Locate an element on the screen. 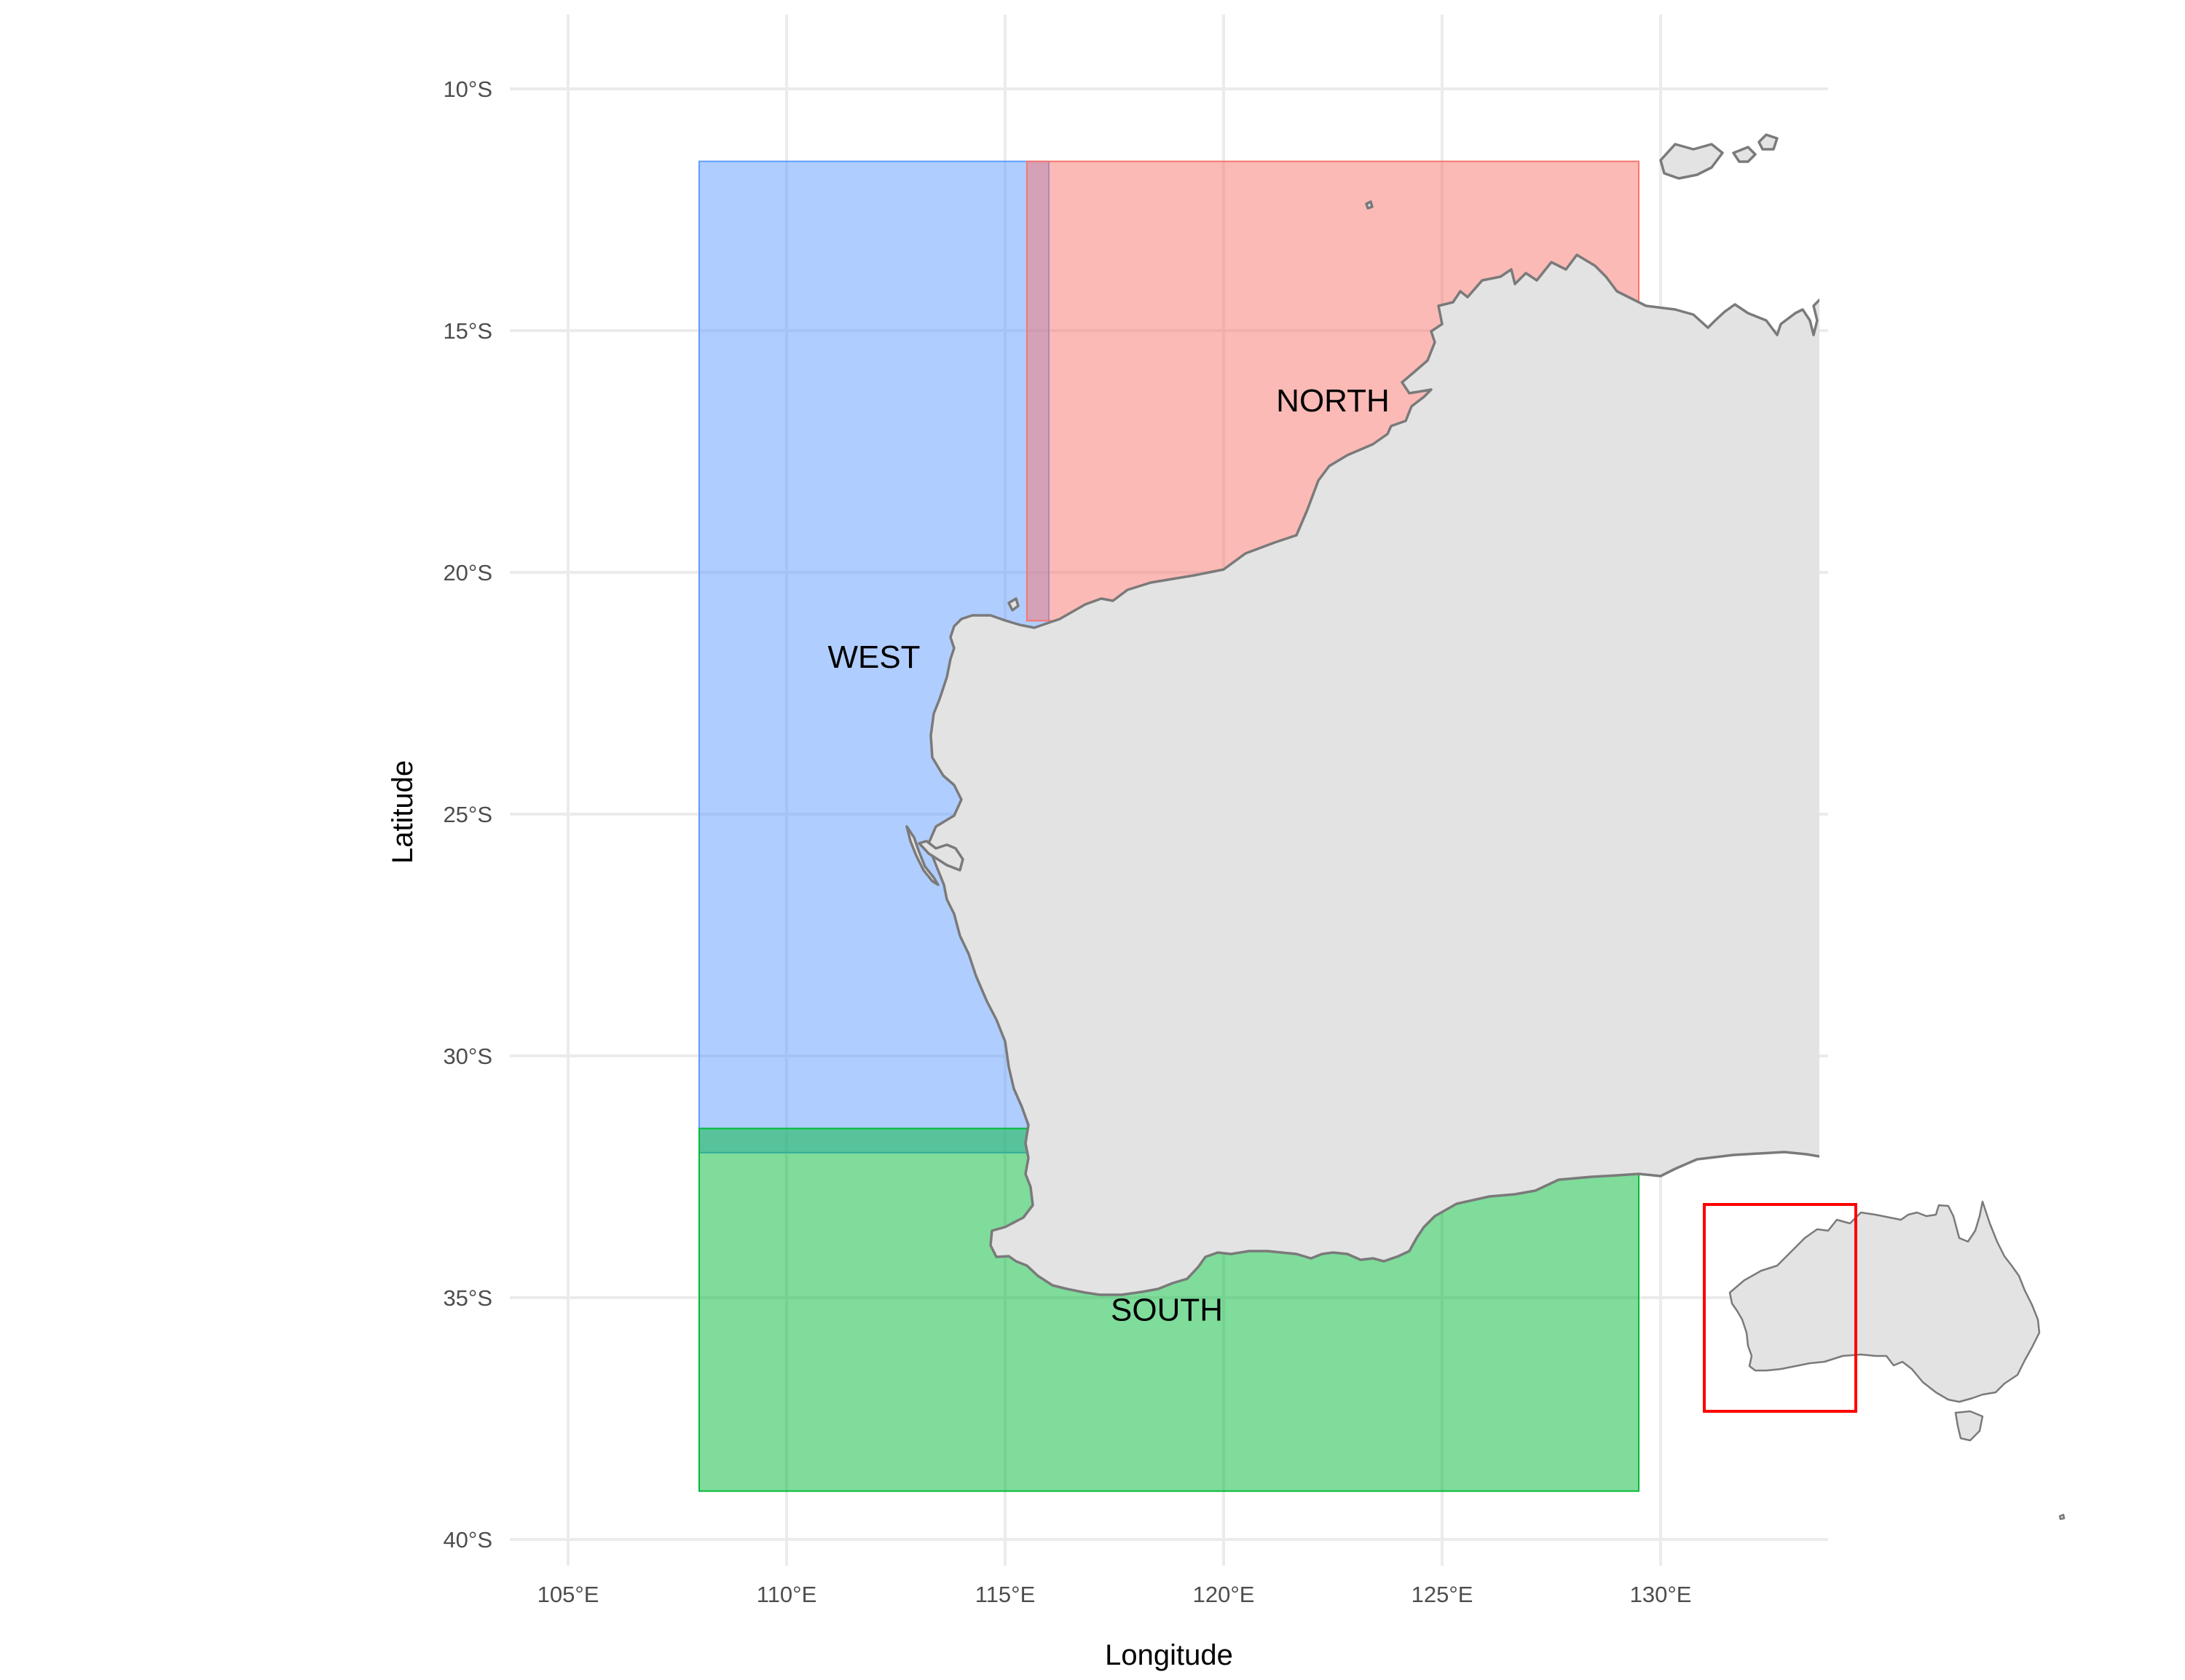 This screenshot has width=2185, height=1680. x-tick-label: 110°E is located at coordinates (787, 1594).